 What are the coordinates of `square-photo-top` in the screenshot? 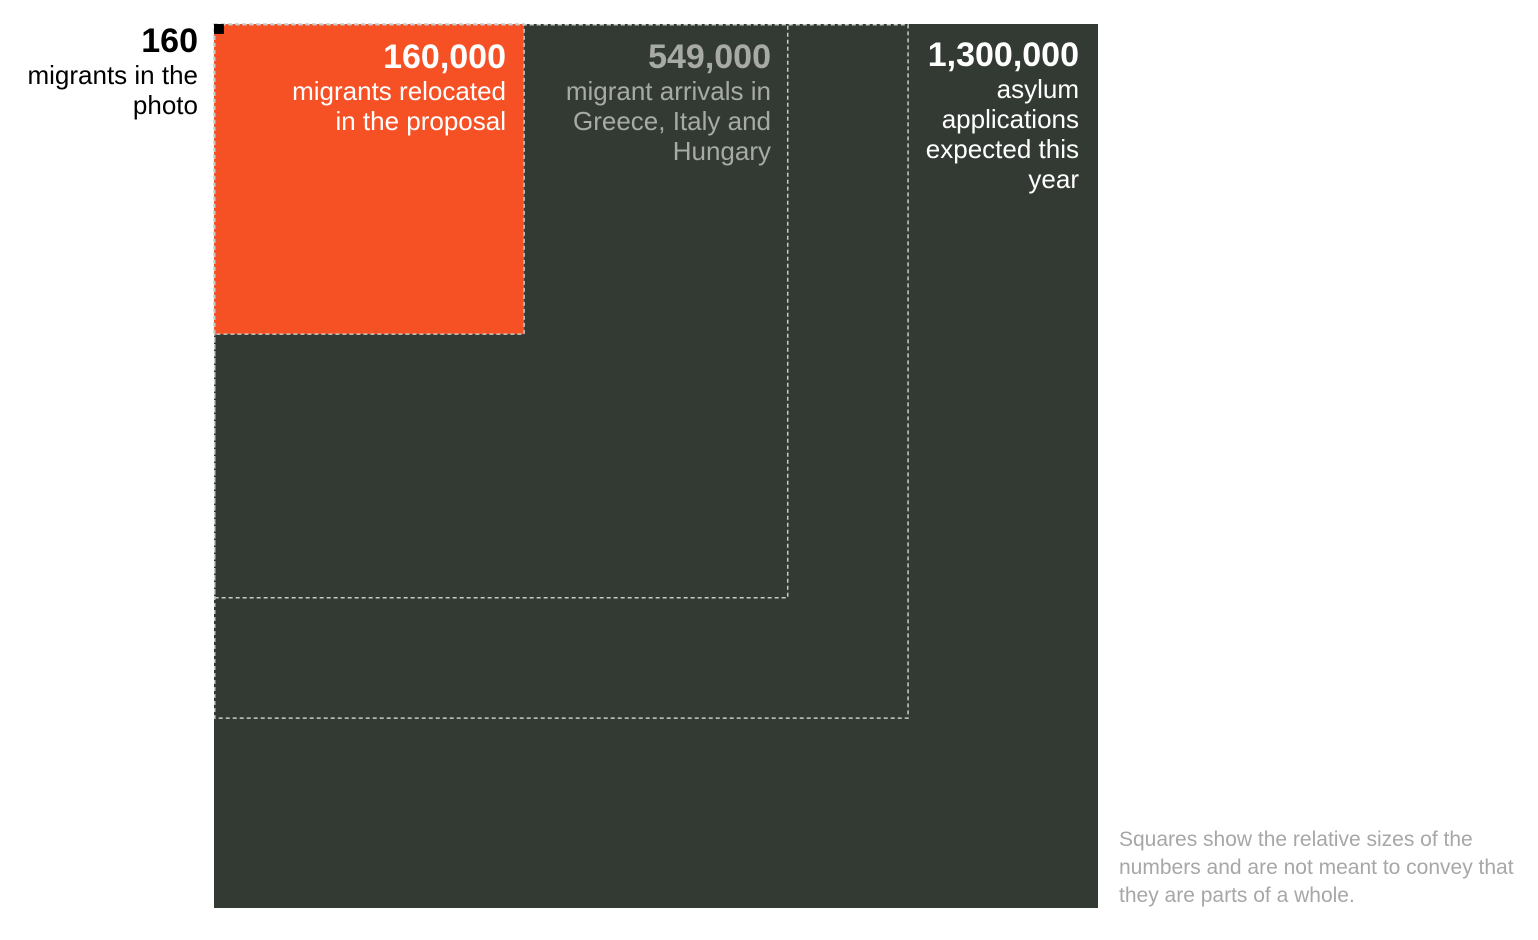 It's located at (219, 29).